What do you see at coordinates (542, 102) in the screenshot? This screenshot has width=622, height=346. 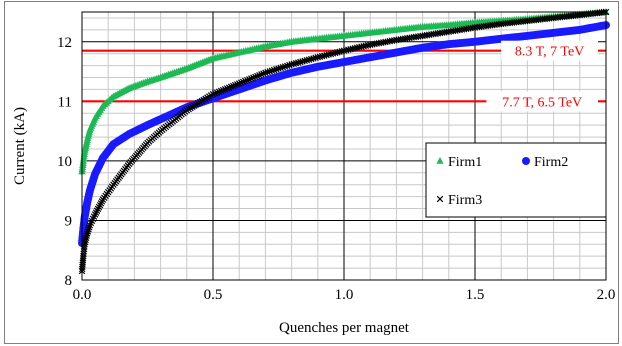 I see `reference-line-label: 7.7 T, 6.5 TeV` at bounding box center [542, 102].